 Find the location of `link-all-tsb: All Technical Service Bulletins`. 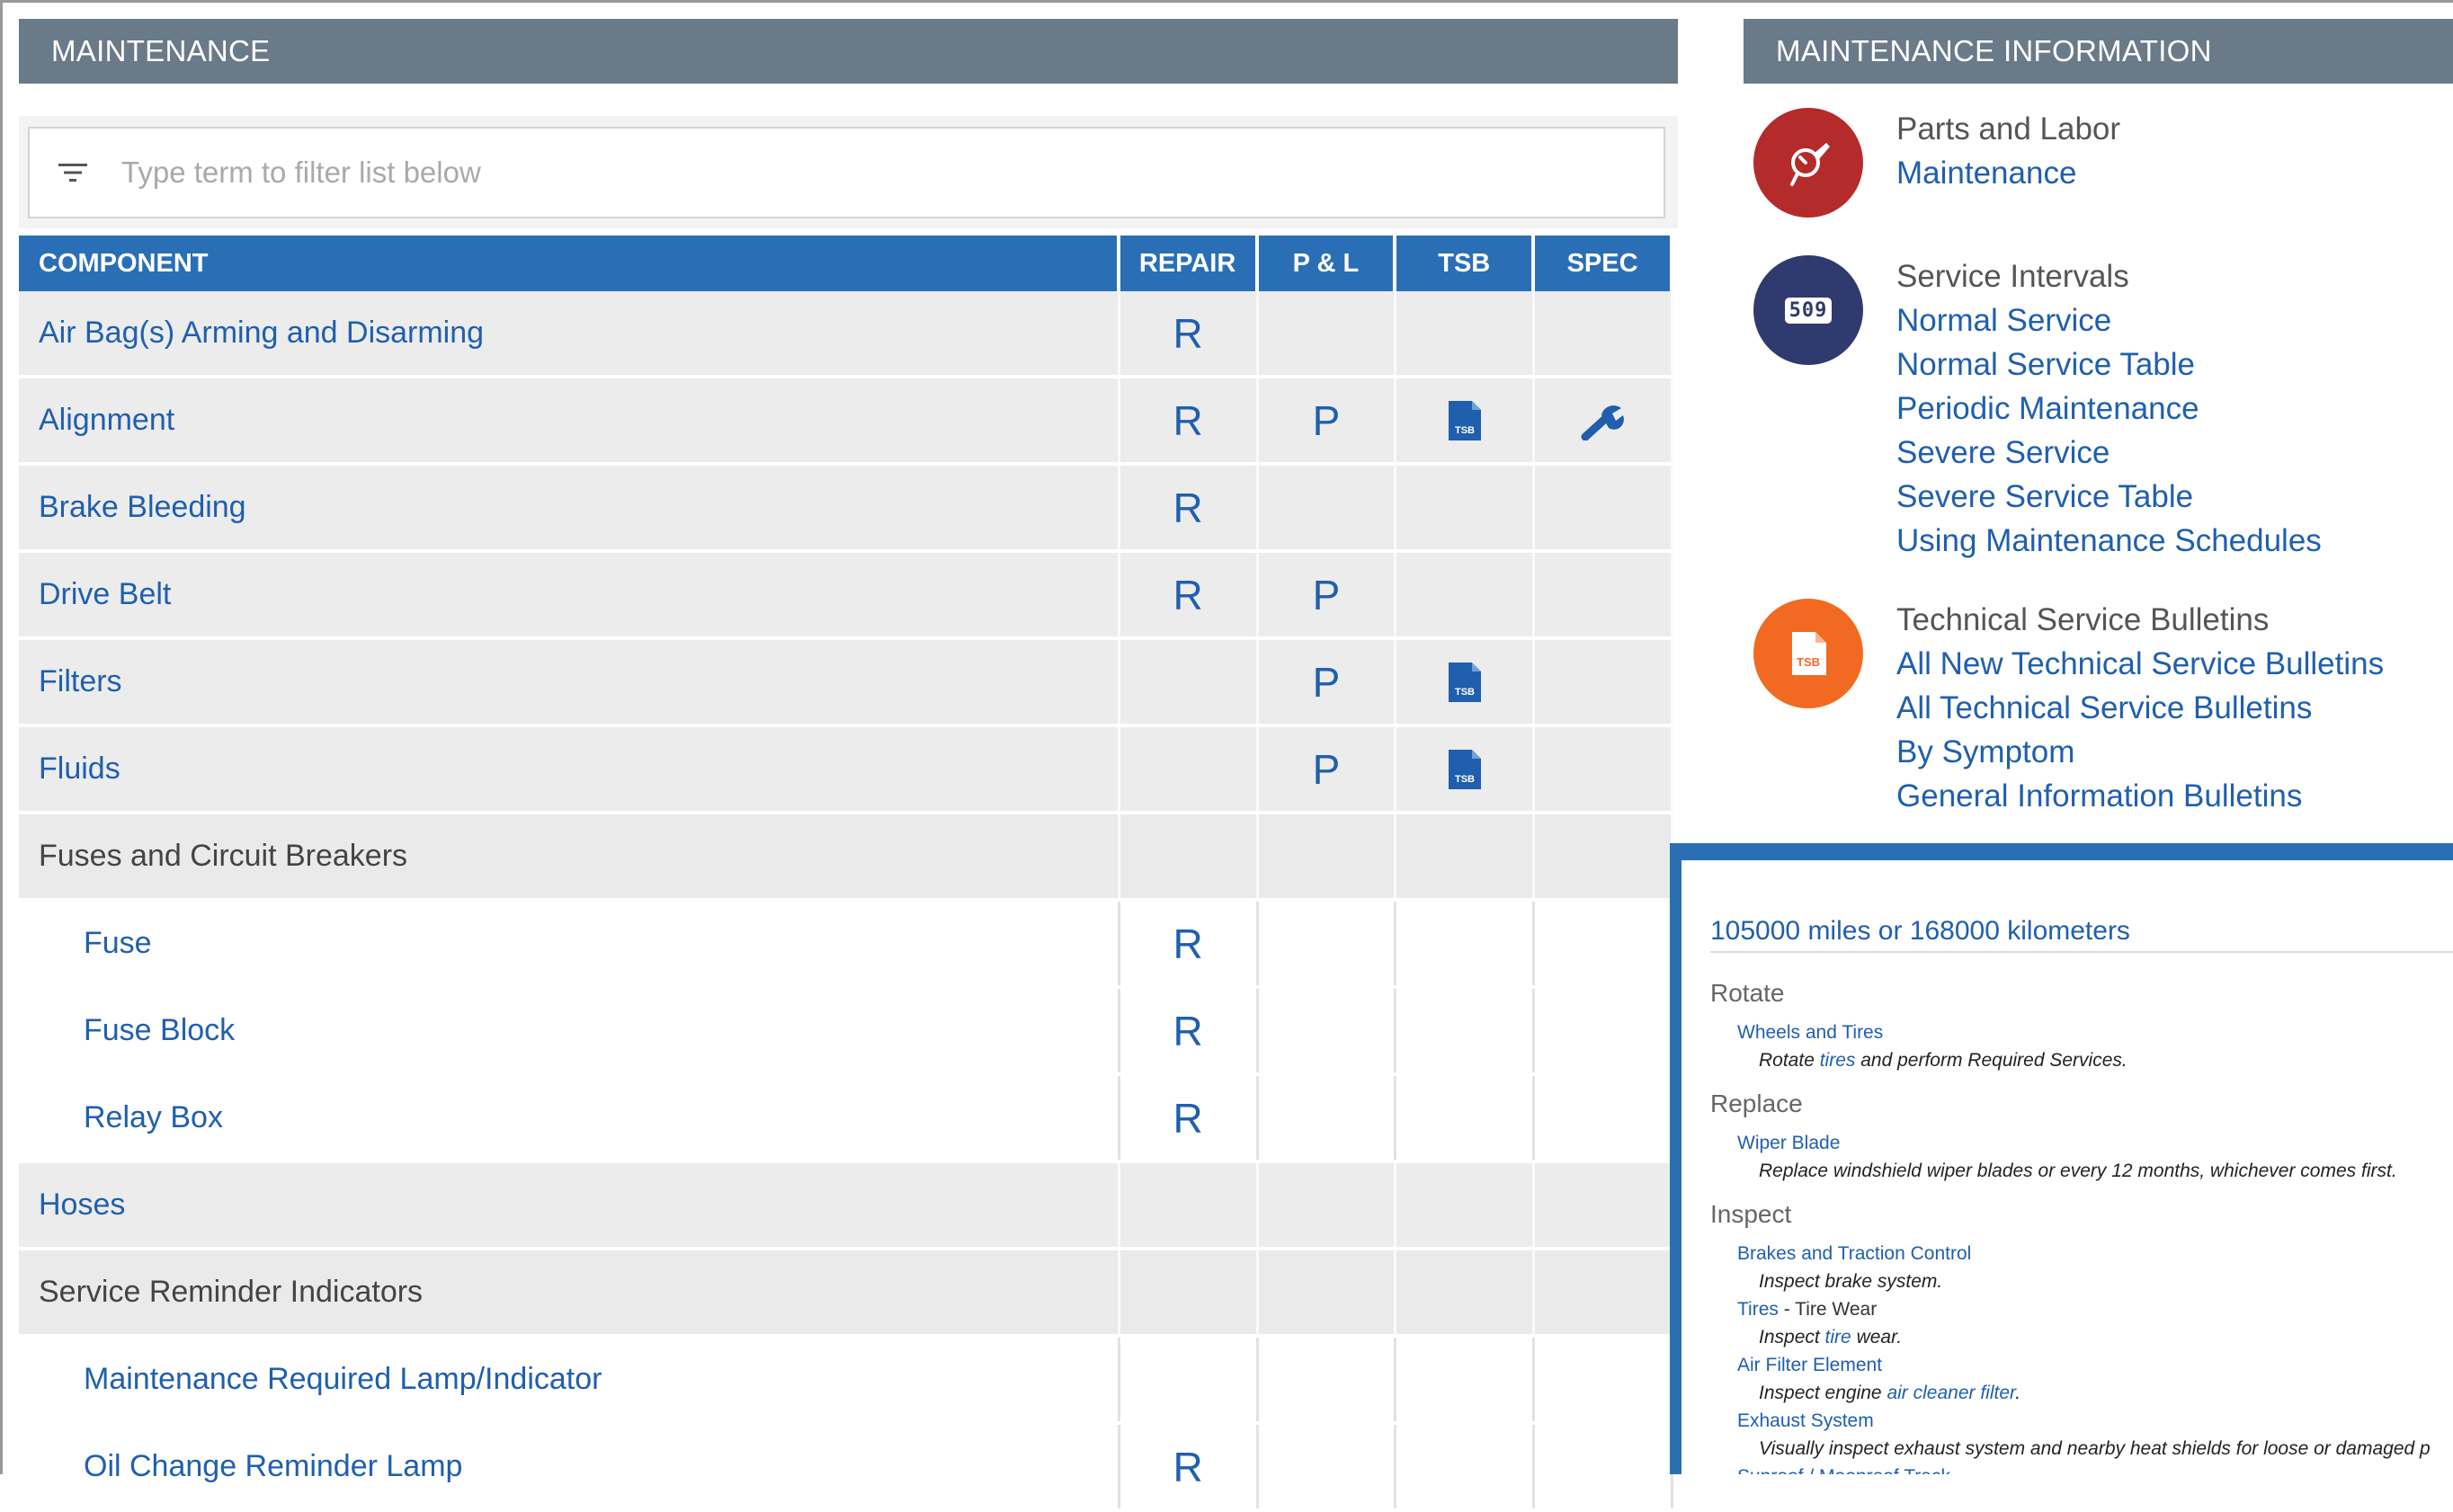

link-all-tsb: All Technical Service Bulletins is located at coordinates (2104, 707).